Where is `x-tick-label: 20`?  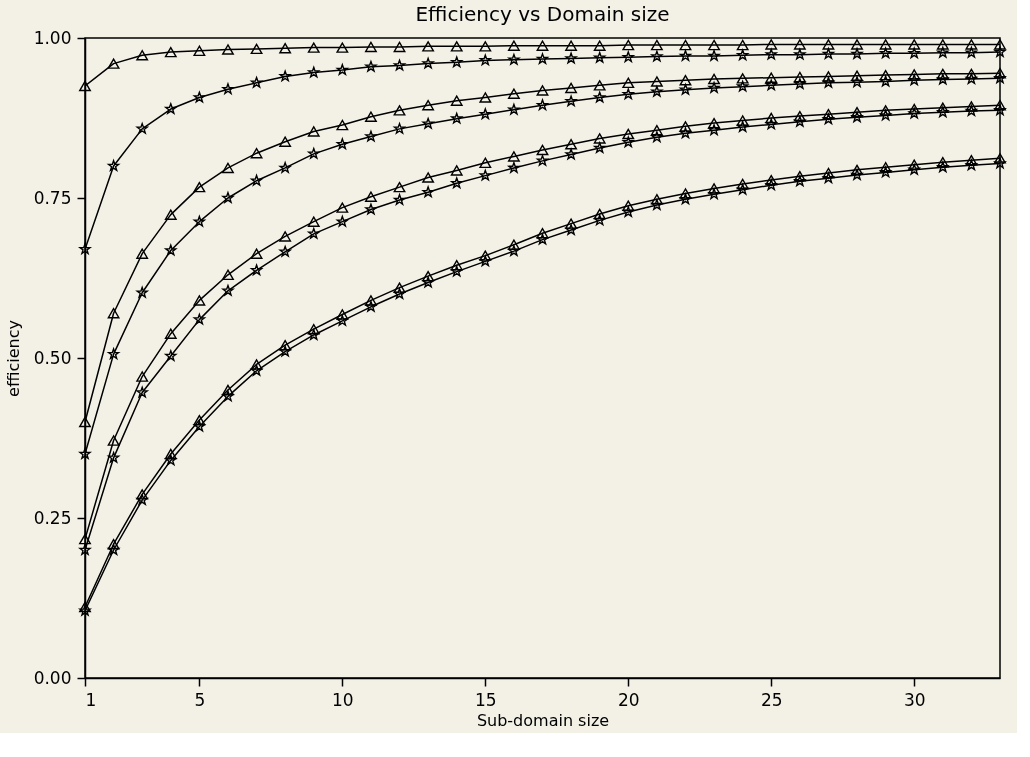
x-tick-label: 20 is located at coordinates (628, 699).